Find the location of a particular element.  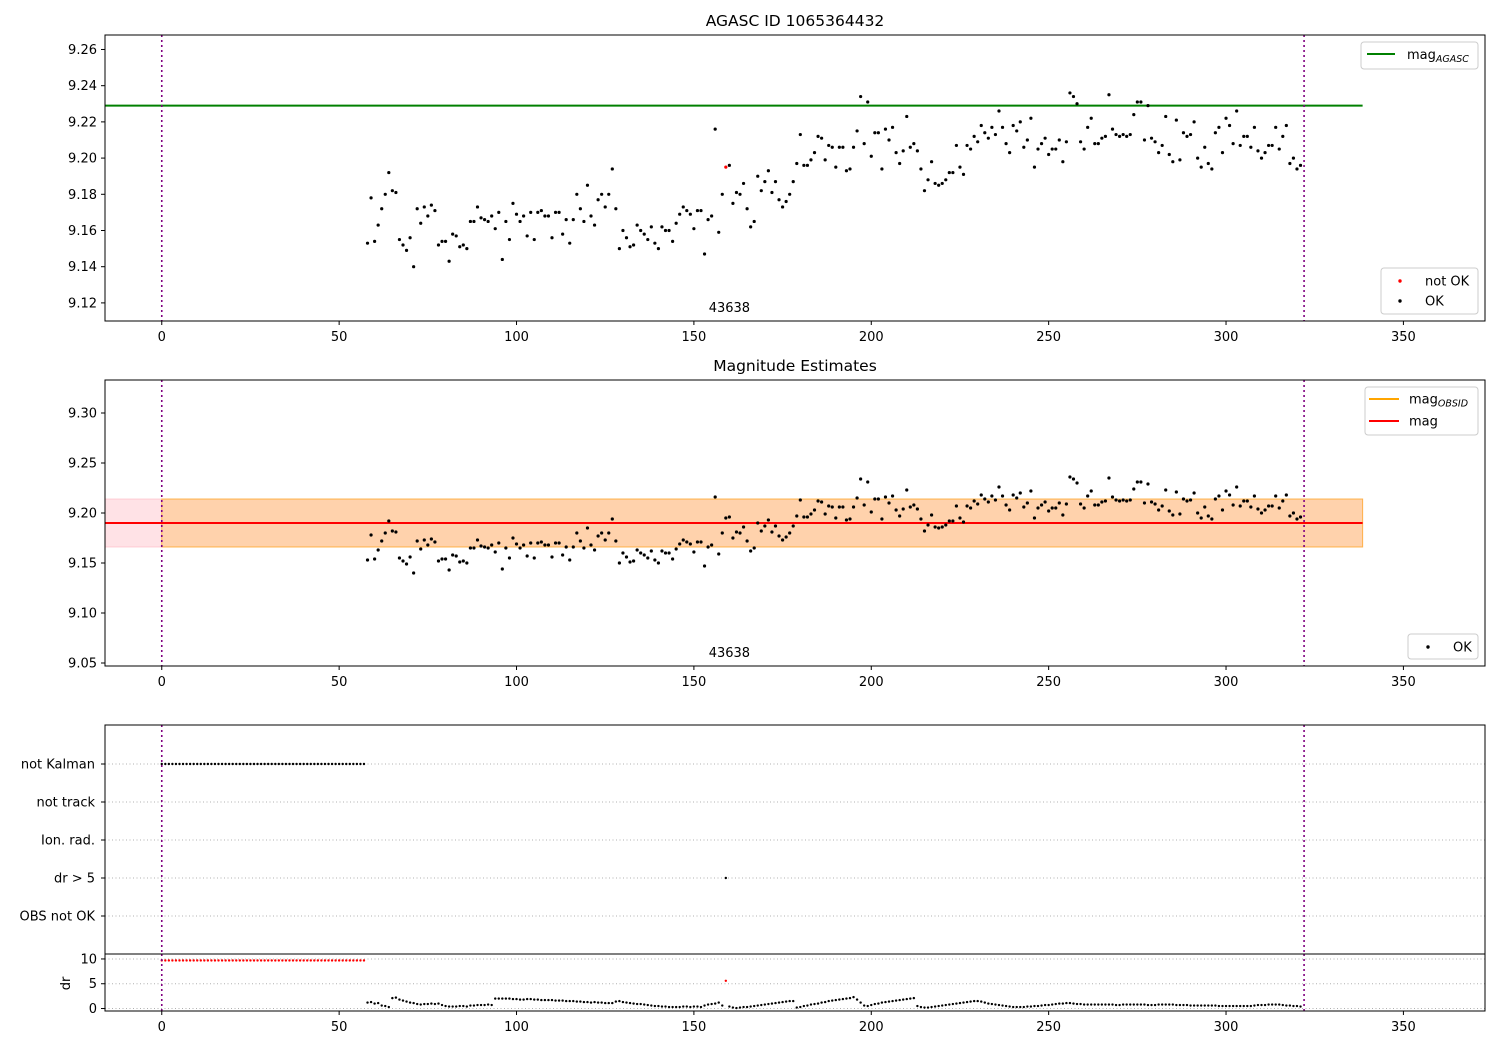

y-axis-label: dr is located at coordinates (66, 983).